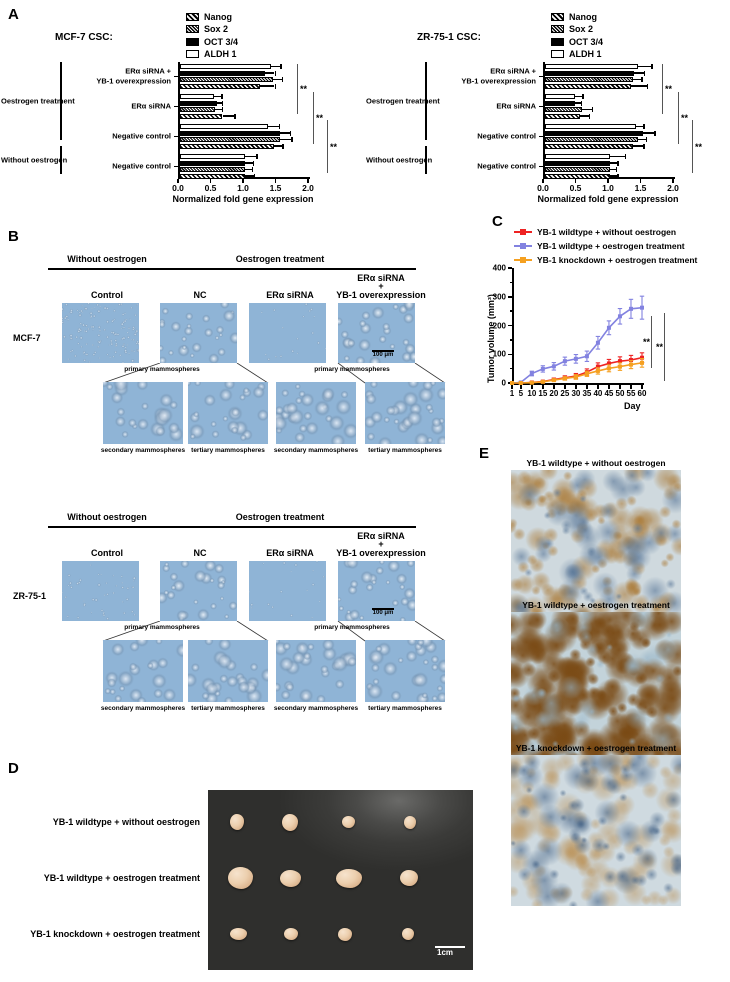 The image size is (730, 982). What do you see at coordinates (510, 311) in the screenshot?
I see `y-minor-tick` at bounding box center [510, 311].